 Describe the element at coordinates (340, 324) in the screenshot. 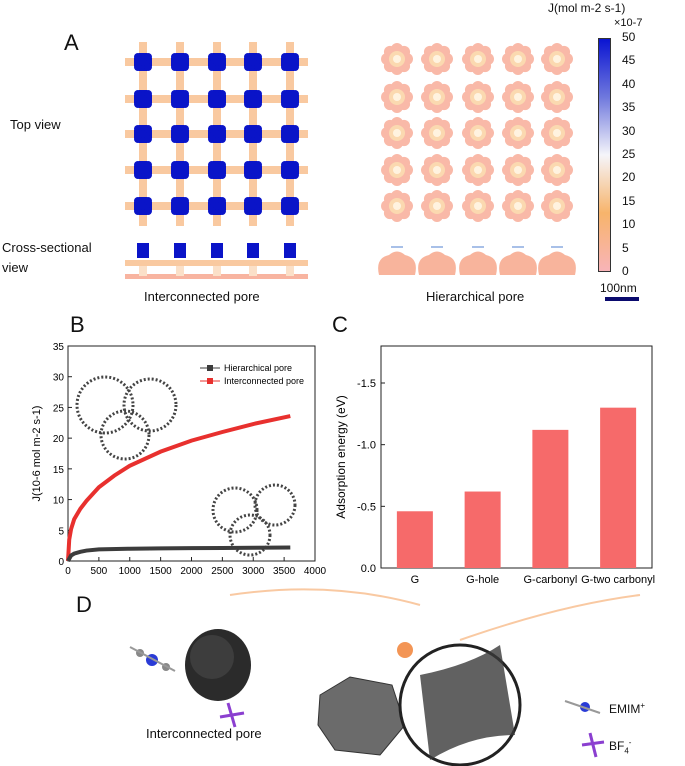

I see `panel-c-letter: C` at that location.